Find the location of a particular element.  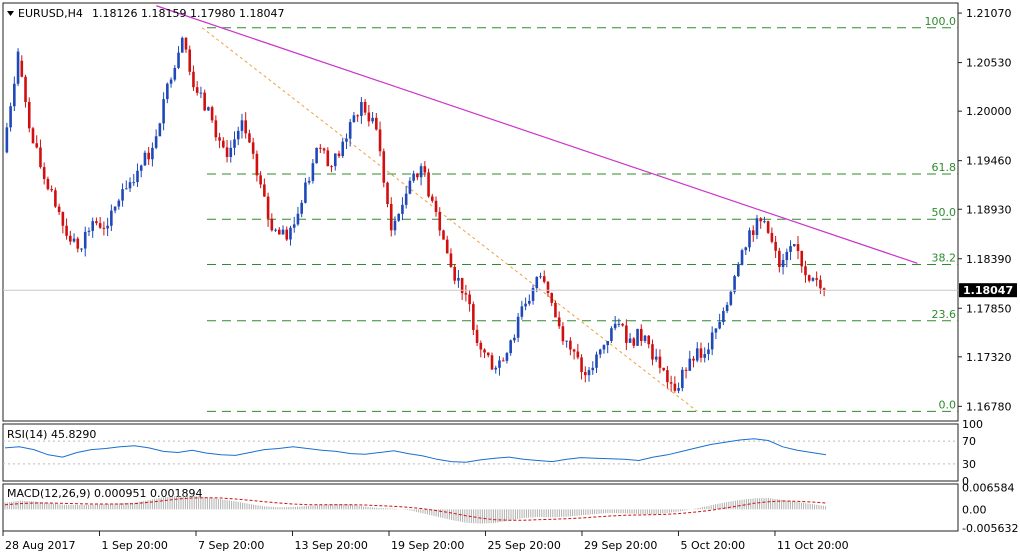

fib-level-label: 38.2 is located at coordinates (944, 258).